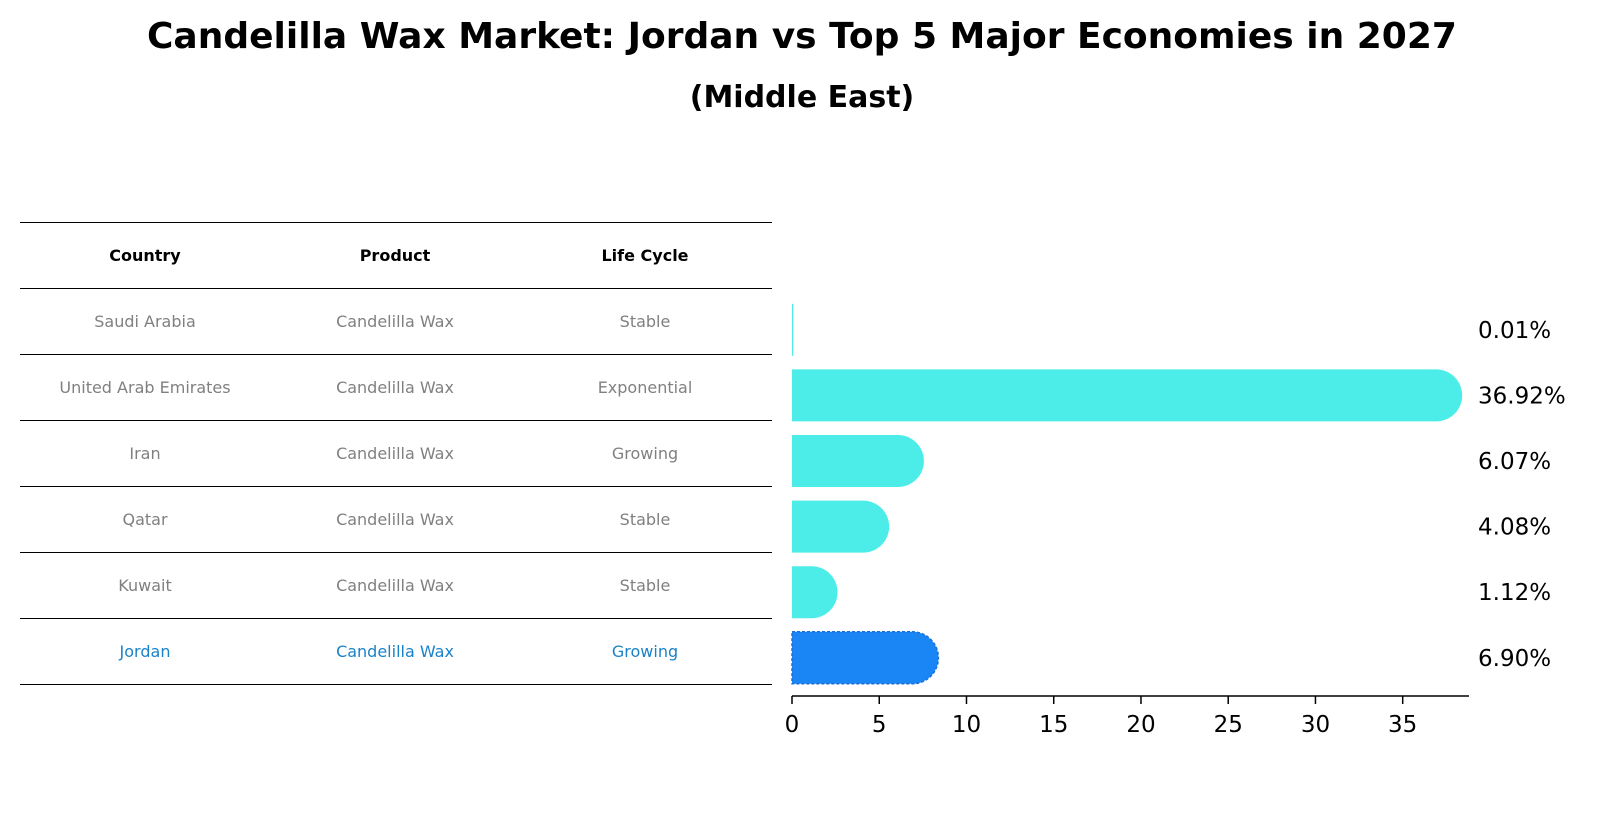 The image size is (1604, 823). I want to click on data-label: 36.92%, so click(1522, 396).